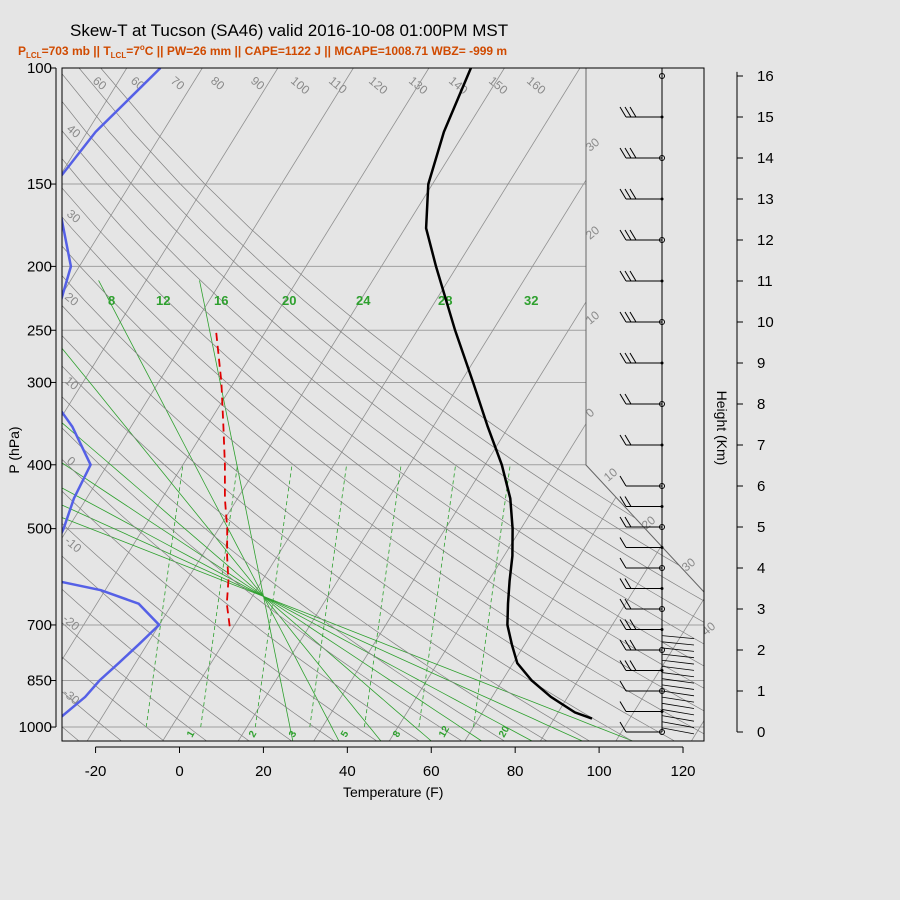 The width and height of the screenshot is (900, 900). Describe the element at coordinates (515, 771) in the screenshot. I see `x-tick-label: 80` at that location.